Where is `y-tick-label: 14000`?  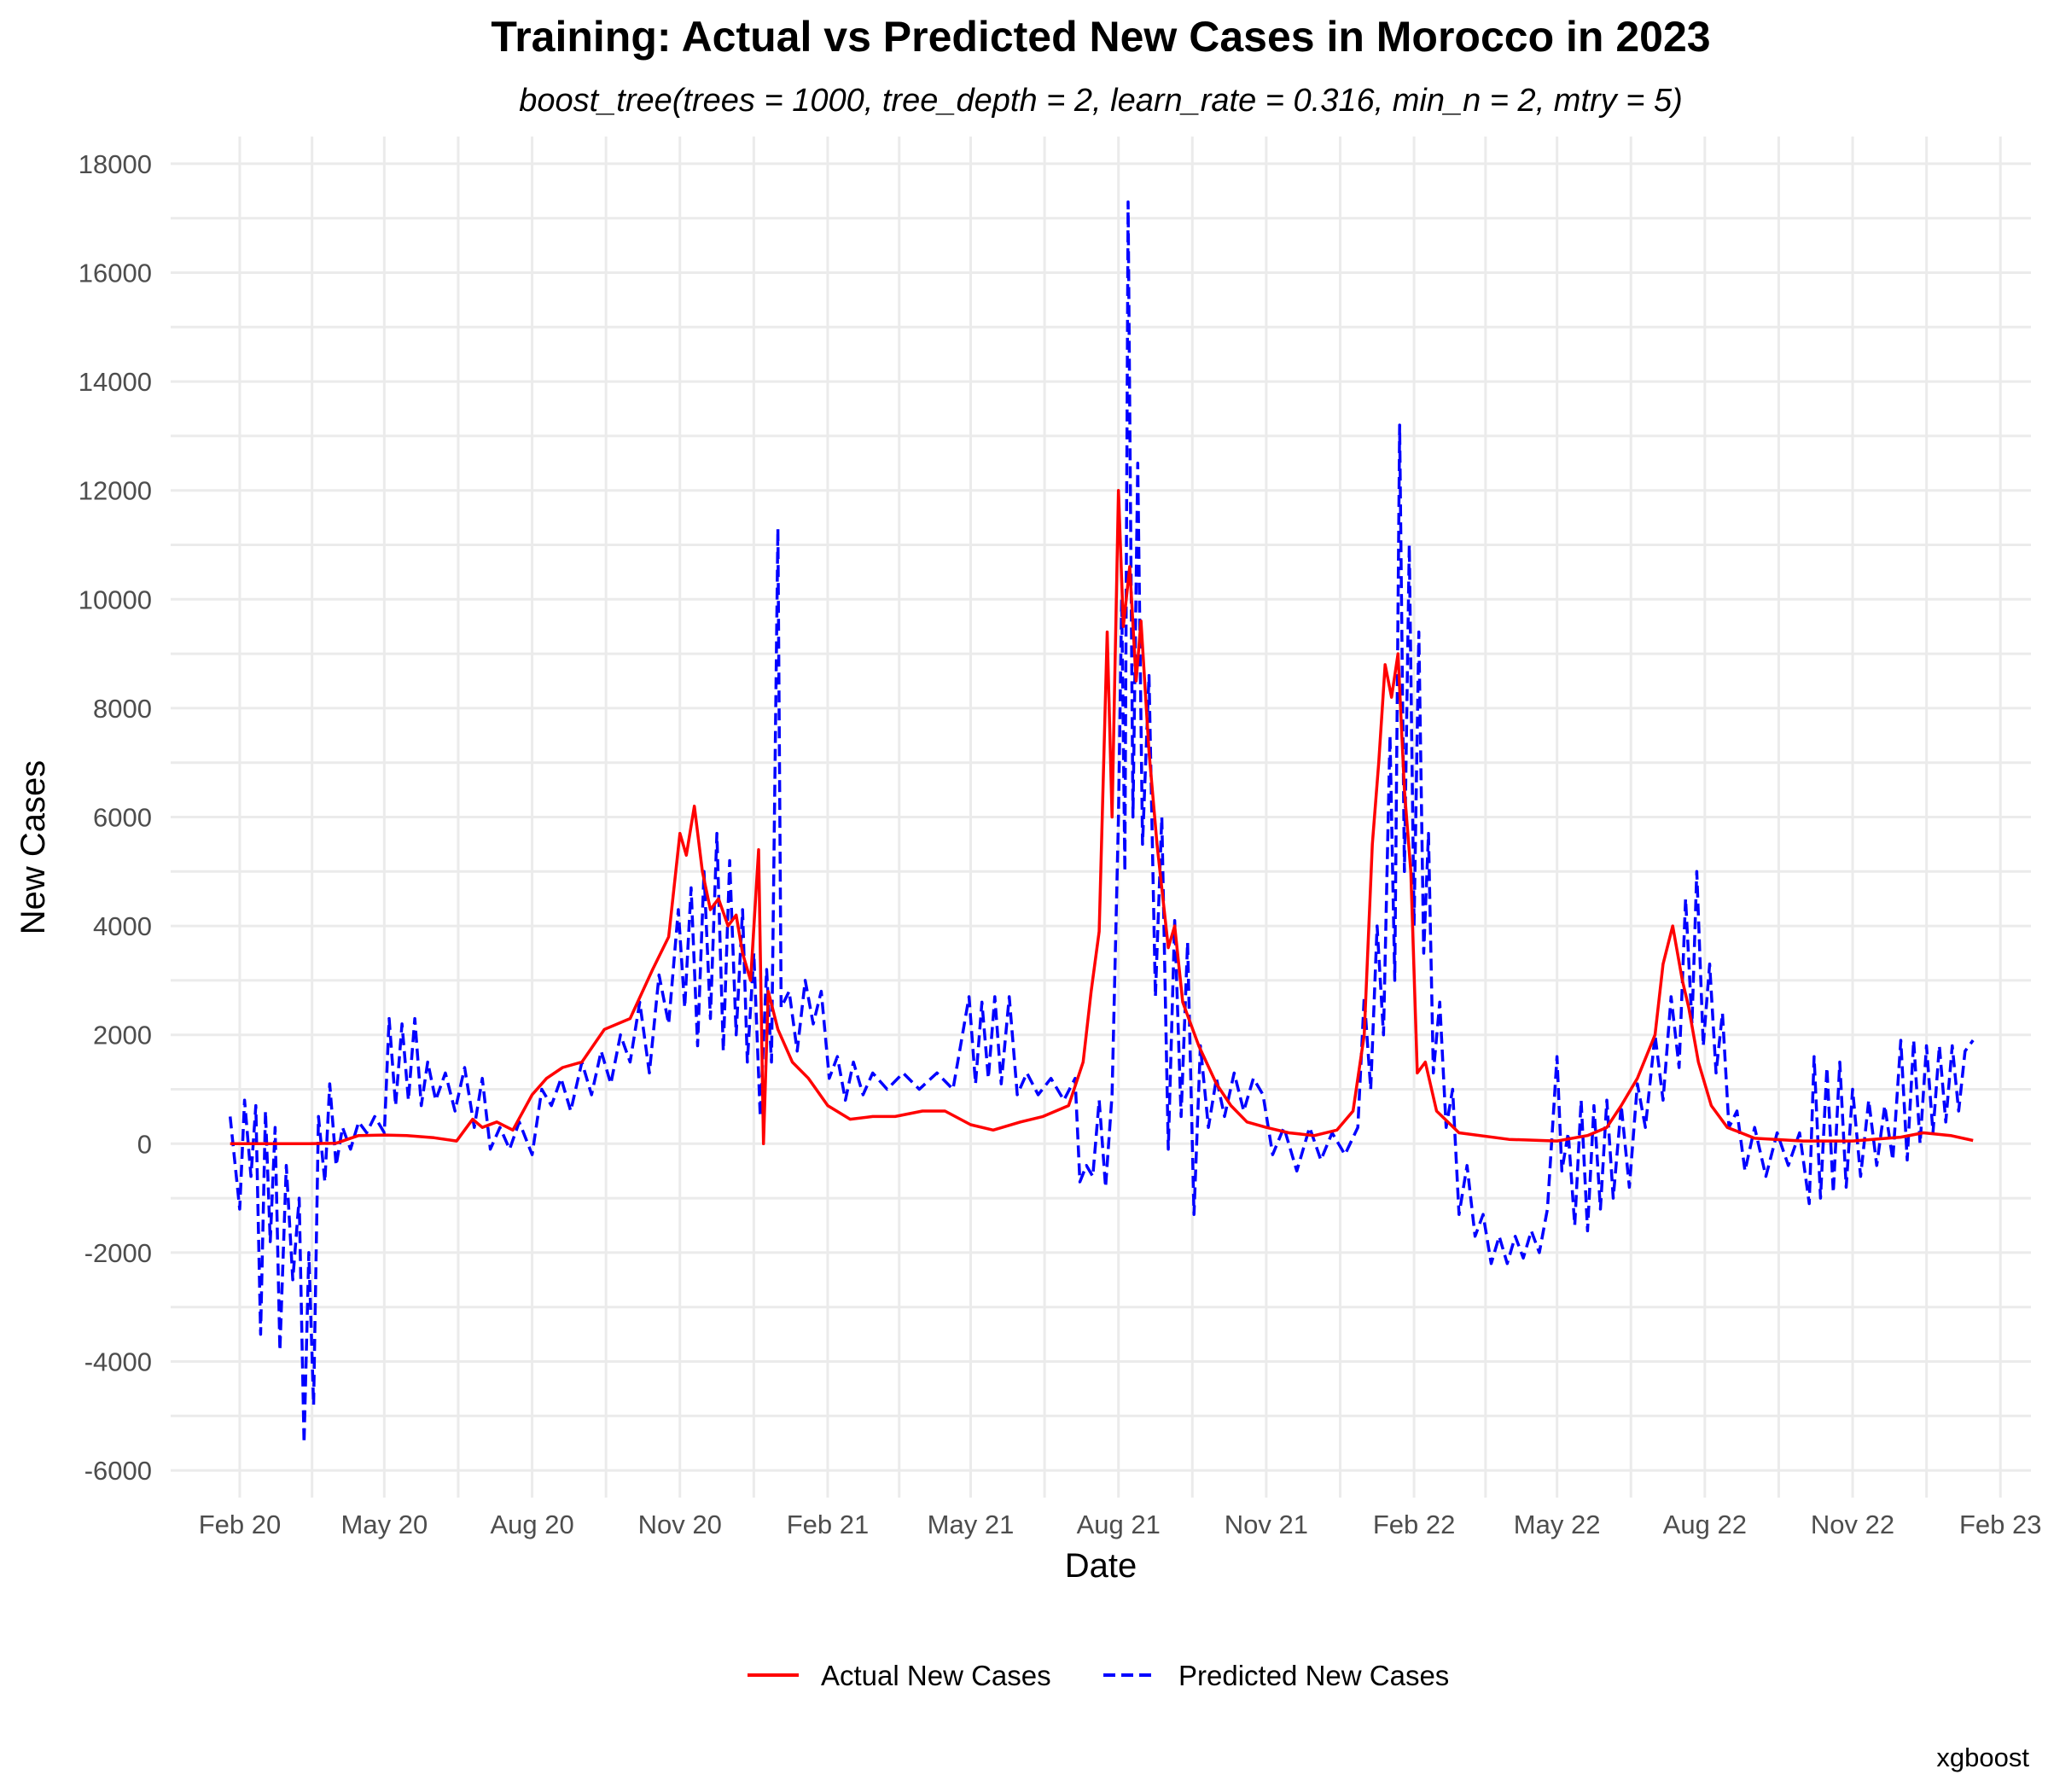
y-tick-label: 14000 is located at coordinates (116, 382).